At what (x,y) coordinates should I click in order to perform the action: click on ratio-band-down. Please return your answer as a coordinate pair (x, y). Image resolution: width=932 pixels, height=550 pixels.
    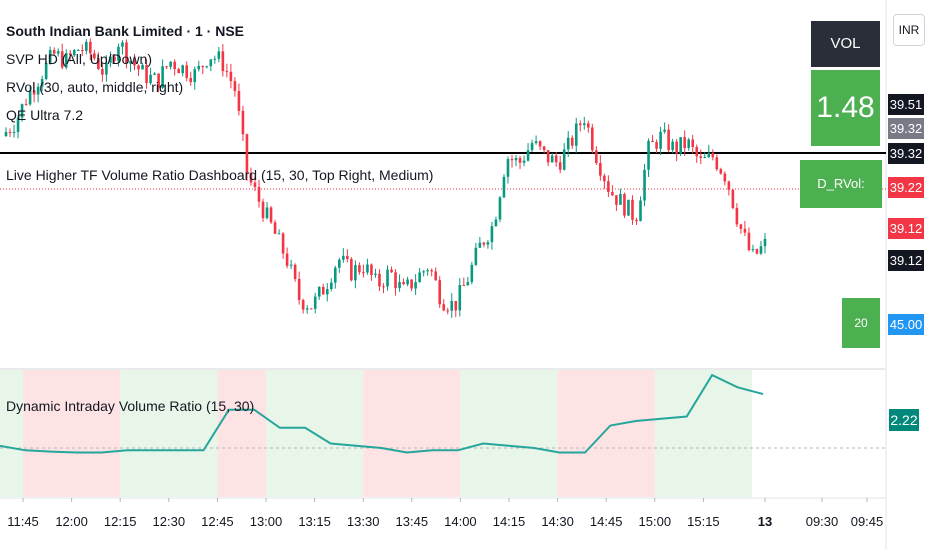
    Looking at the image, I should click on (241, 433).